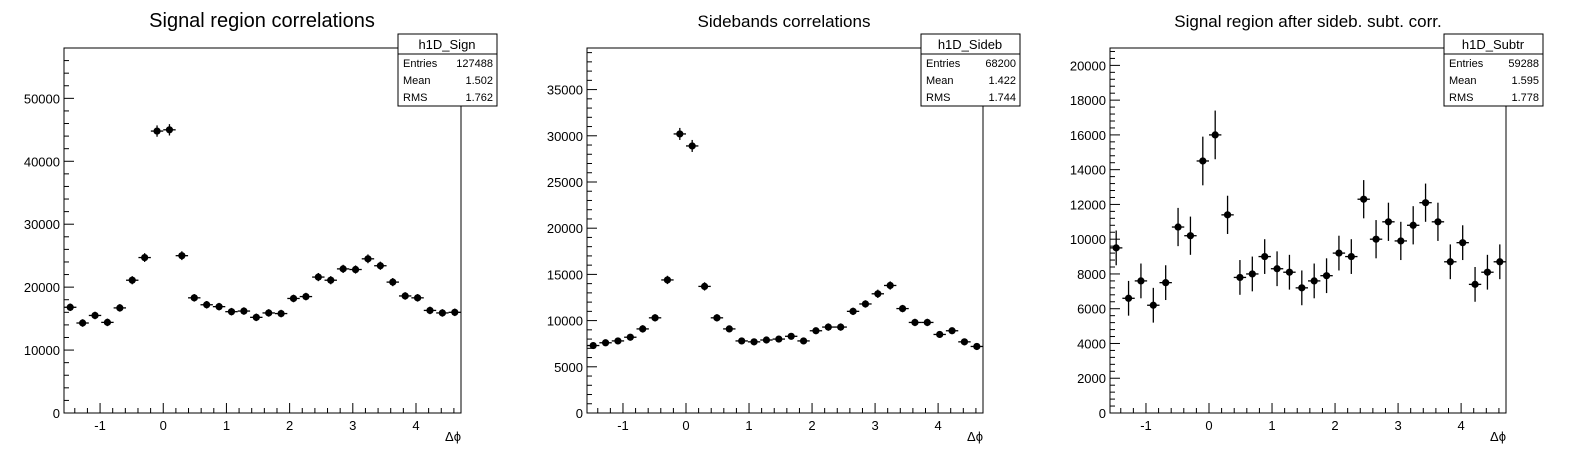  I want to click on x-tick-label: 0, so click(163, 425).